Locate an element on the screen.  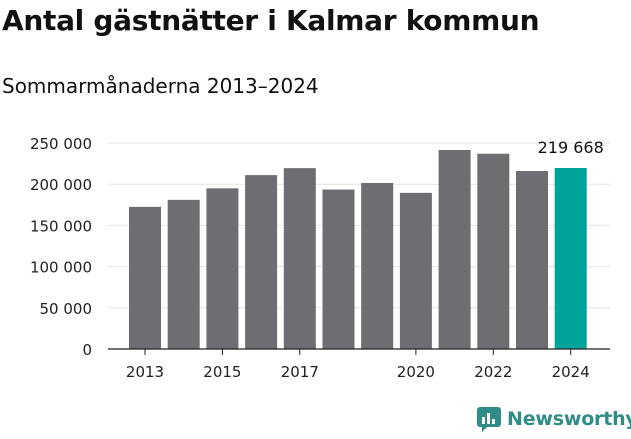
newsworthy-logo: Newsworthy is located at coordinates (553, 419).